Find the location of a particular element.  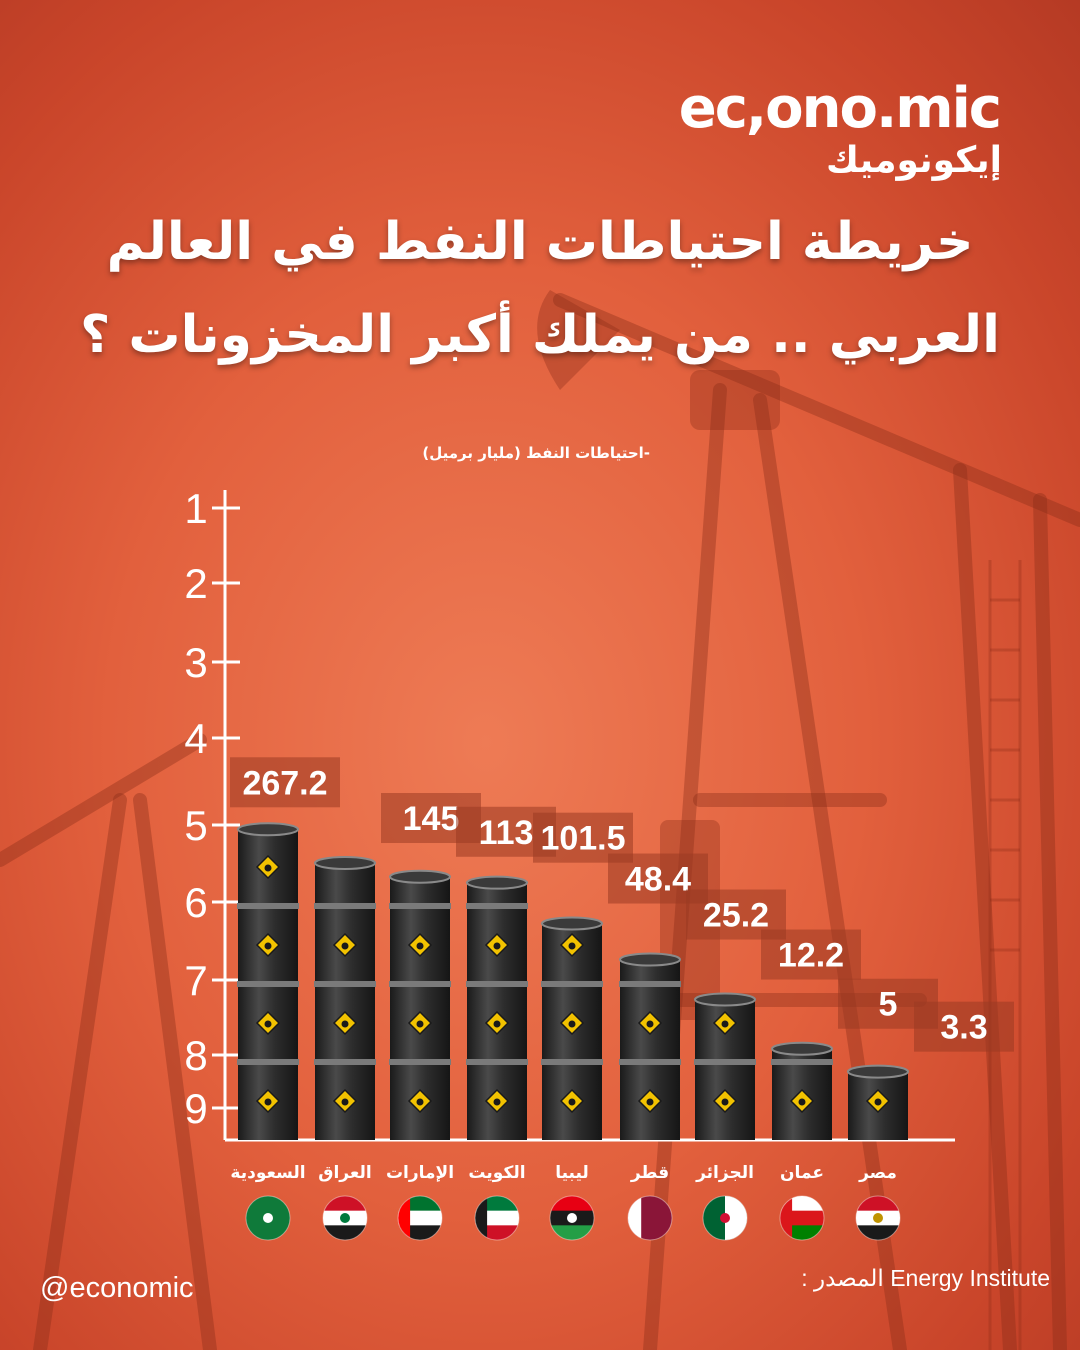

category-label: عمان is located at coordinates (802, 1173).